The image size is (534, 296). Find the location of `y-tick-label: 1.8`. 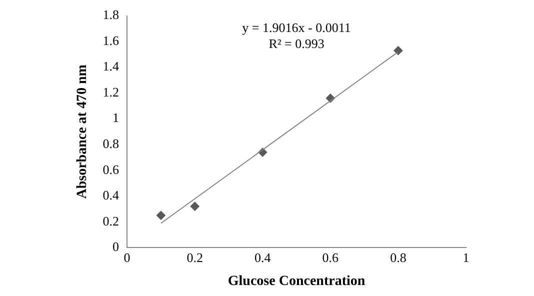

y-tick-label: 1.8 is located at coordinates (111, 14).